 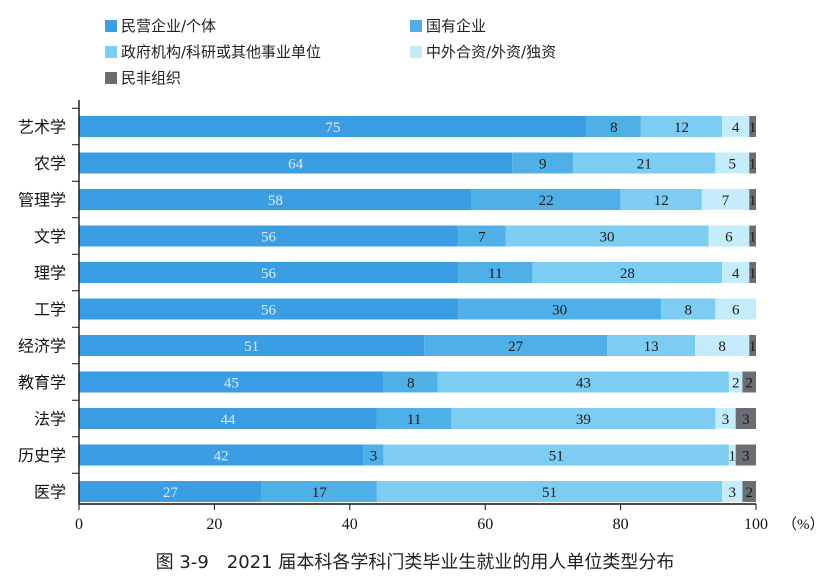 I want to click on category-label: 教育学, so click(x=42, y=382).